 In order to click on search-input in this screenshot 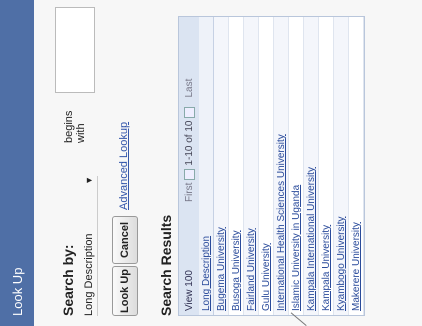, I will do `click(75, 50)`.